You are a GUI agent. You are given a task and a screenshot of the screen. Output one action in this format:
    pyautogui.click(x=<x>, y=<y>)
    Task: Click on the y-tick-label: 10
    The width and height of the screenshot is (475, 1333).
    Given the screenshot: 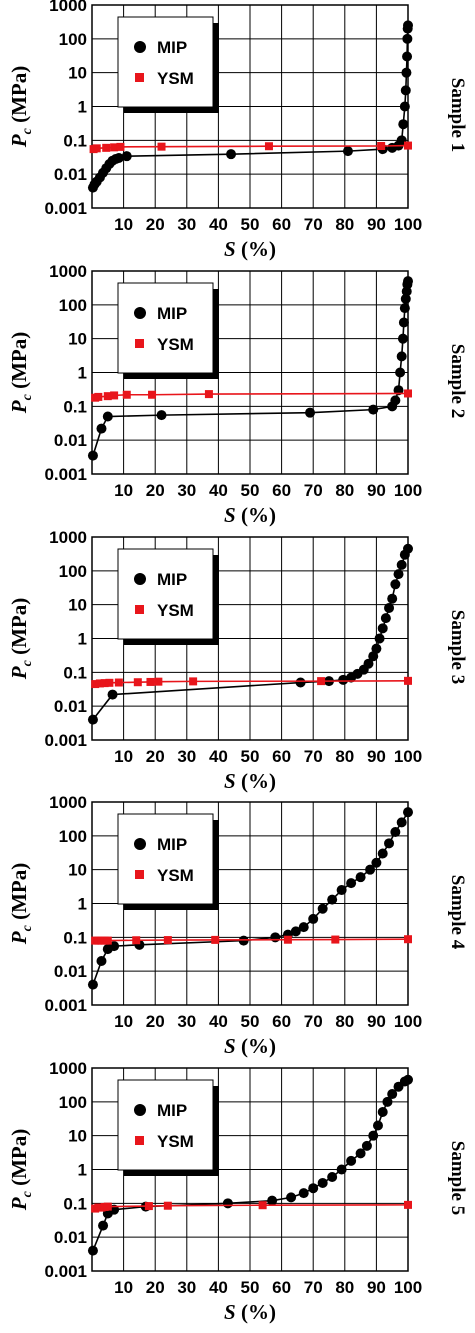 What is the action you would take?
    pyautogui.click(x=77, y=1136)
    